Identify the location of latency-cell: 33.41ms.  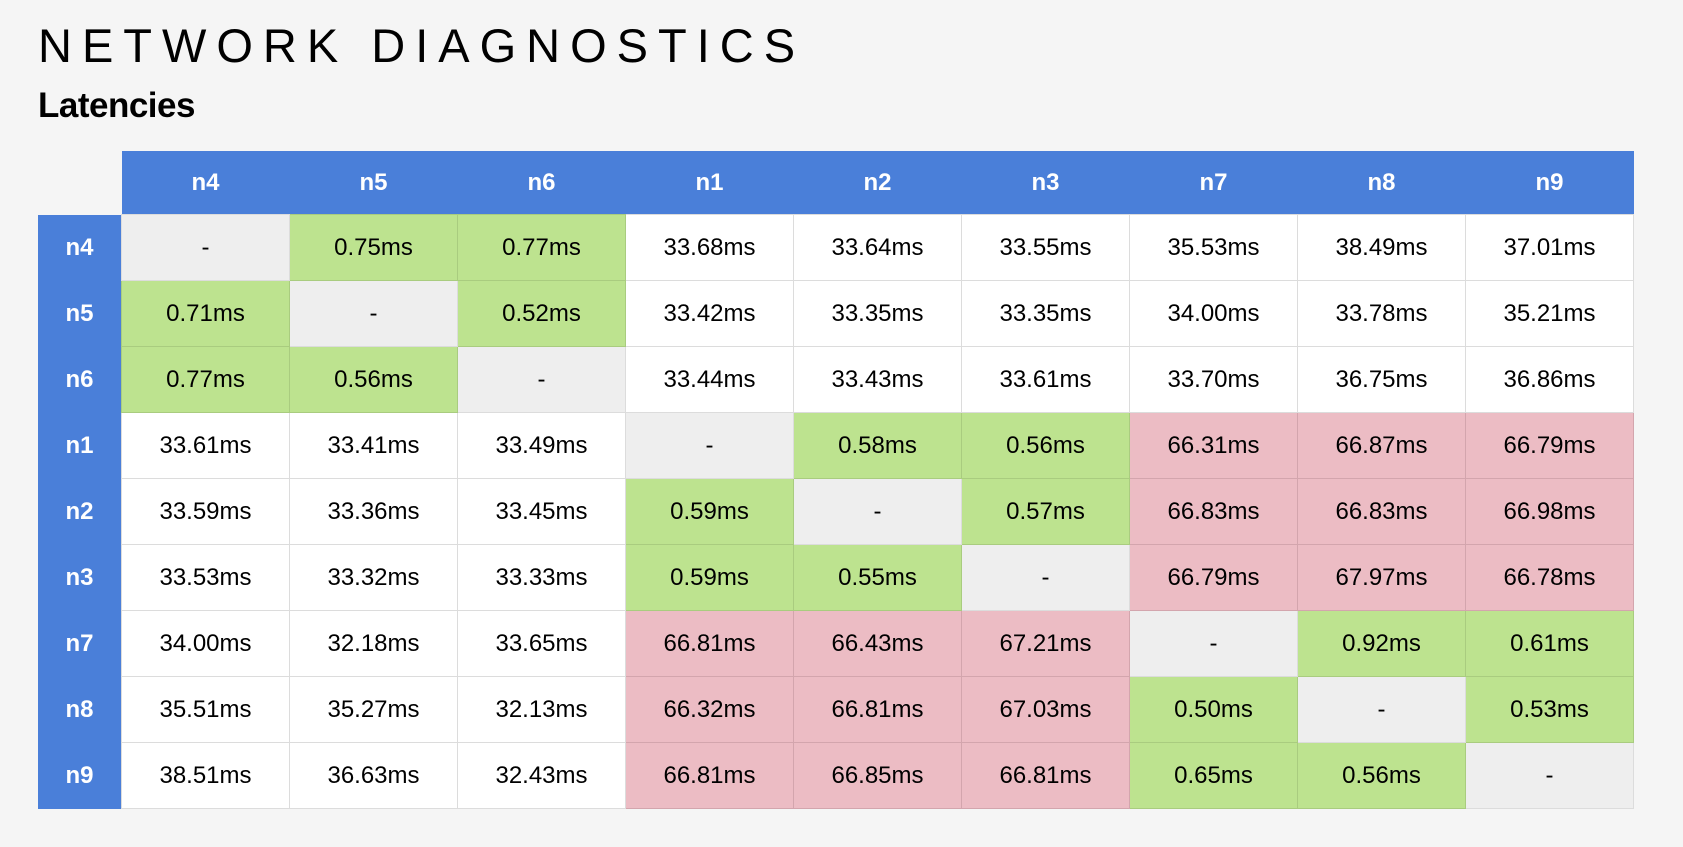
(373, 445).